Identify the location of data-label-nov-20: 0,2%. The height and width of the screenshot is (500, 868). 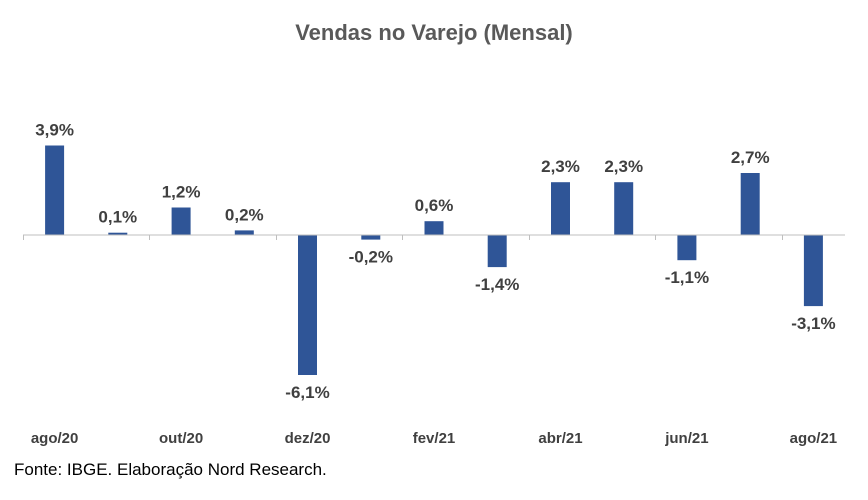
(244, 214).